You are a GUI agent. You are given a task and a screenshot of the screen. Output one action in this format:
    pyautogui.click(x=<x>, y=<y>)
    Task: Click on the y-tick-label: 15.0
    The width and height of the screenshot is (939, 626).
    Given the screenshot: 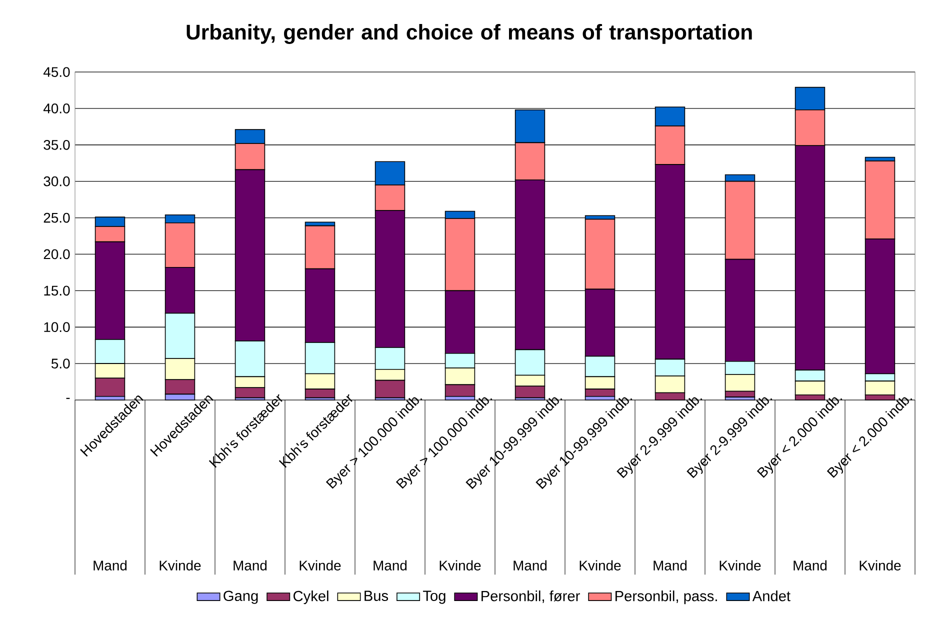 What is the action you would take?
    pyautogui.click(x=57, y=291)
    